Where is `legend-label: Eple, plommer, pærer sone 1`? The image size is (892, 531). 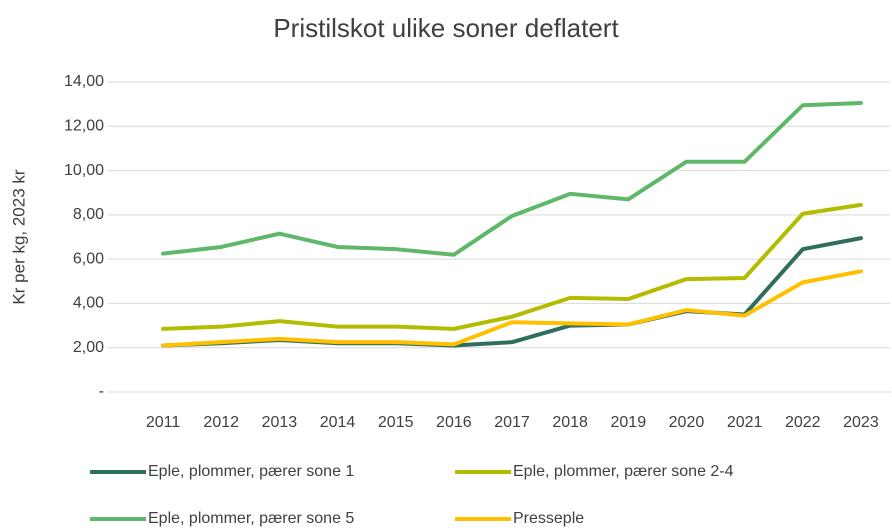
legend-label: Eple, plommer, pærer sone 1 is located at coordinates (251, 471).